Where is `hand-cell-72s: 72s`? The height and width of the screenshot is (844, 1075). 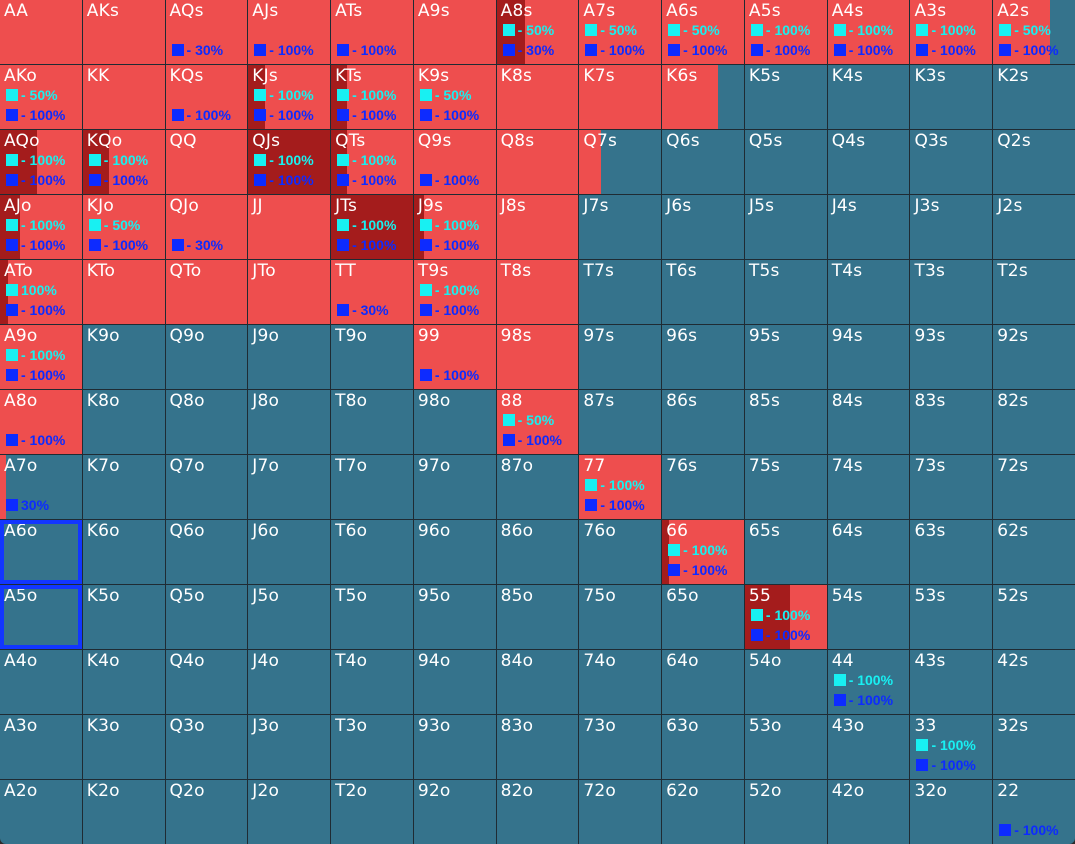 hand-cell-72s: 72s is located at coordinates (1034, 487).